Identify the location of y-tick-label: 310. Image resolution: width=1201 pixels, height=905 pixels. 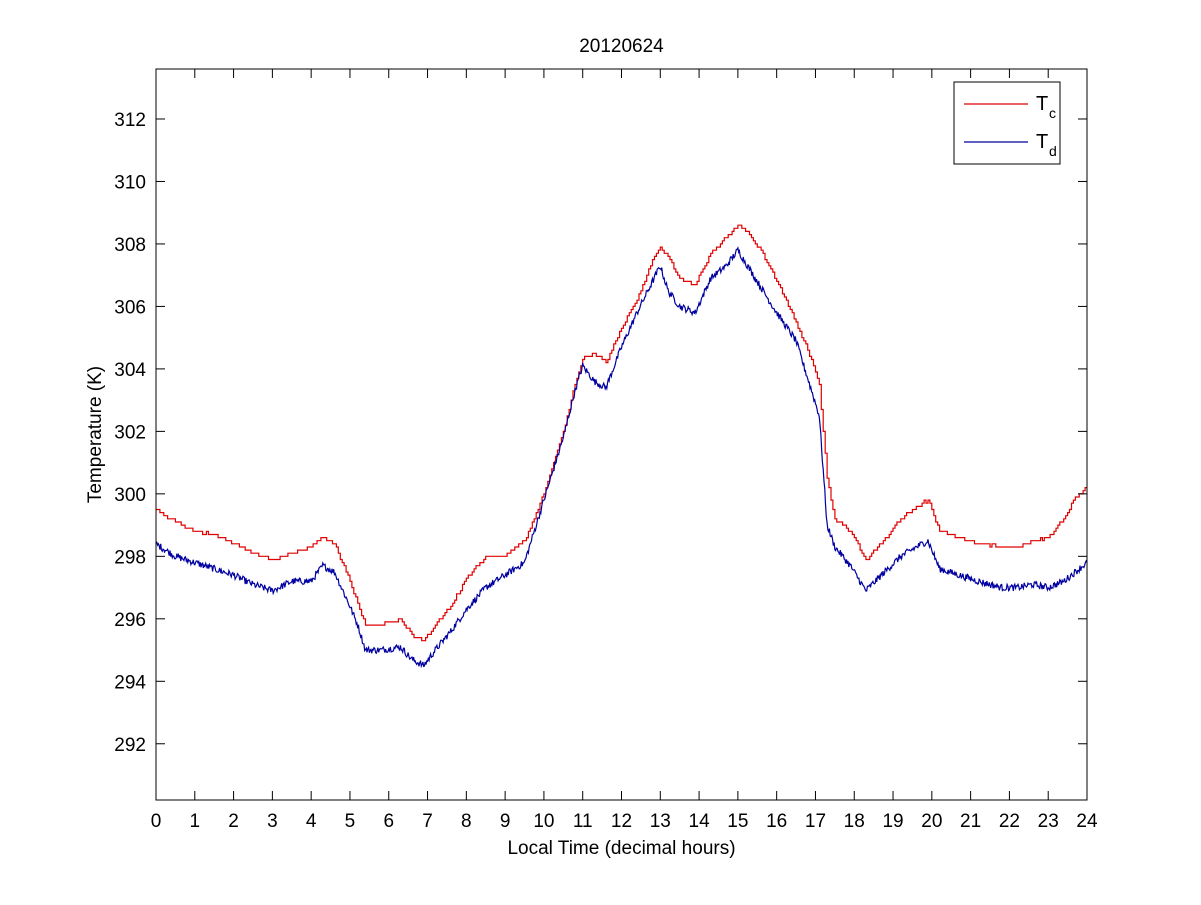
(130, 182).